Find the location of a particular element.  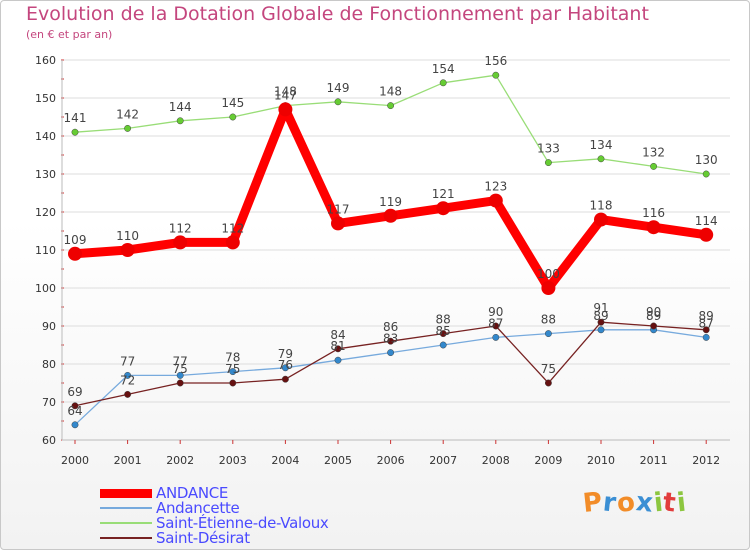

data-label: 79 is located at coordinates (285, 354).